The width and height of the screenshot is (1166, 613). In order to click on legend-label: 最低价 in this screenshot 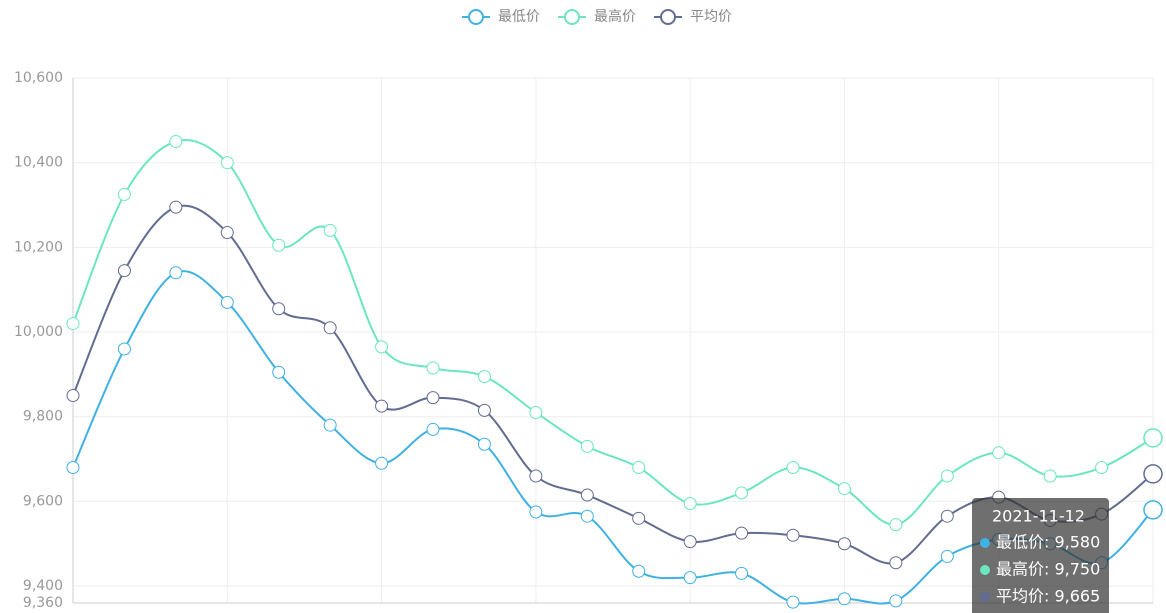, I will do `click(519, 17)`.